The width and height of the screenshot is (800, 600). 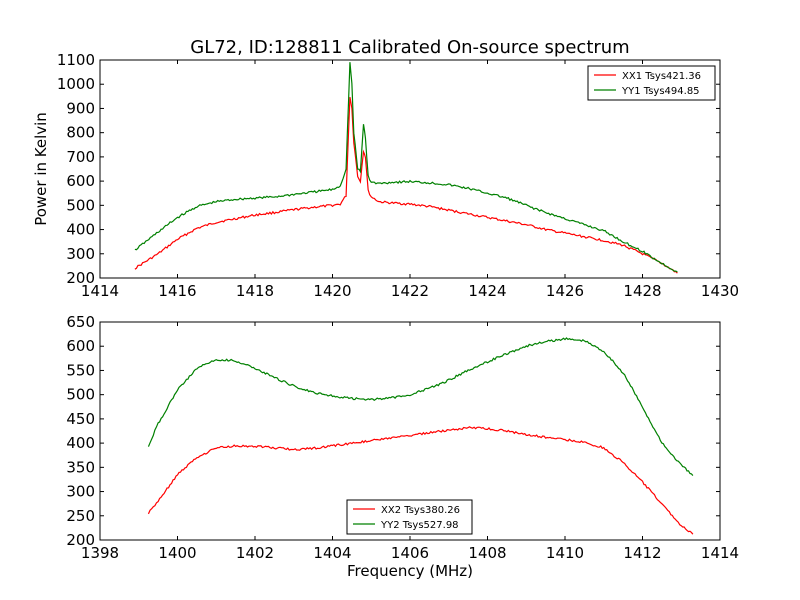 I want to click on x-tick-label: 1408, so click(x=487, y=553).